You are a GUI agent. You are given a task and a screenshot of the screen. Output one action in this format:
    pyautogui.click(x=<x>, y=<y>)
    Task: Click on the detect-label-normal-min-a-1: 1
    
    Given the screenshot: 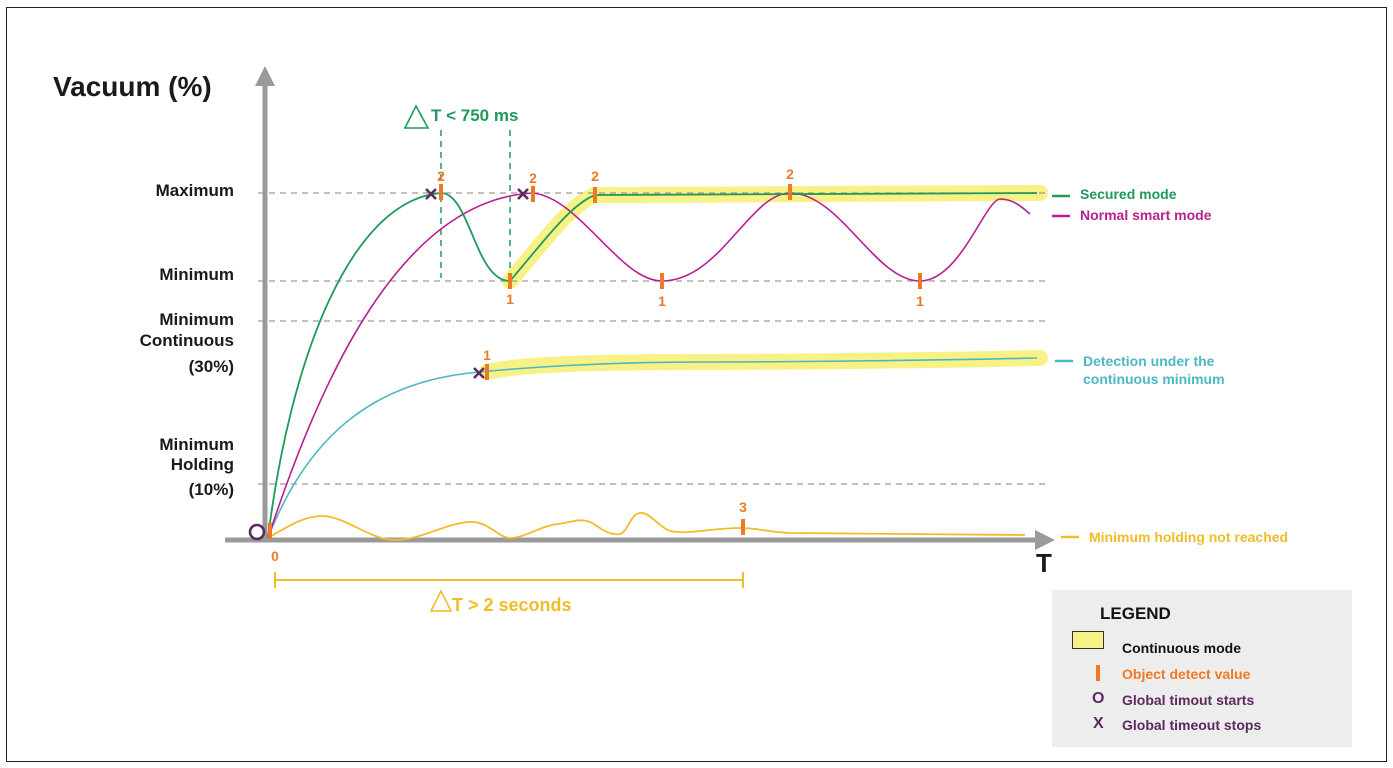 What is the action you would take?
    pyautogui.click(x=662, y=301)
    